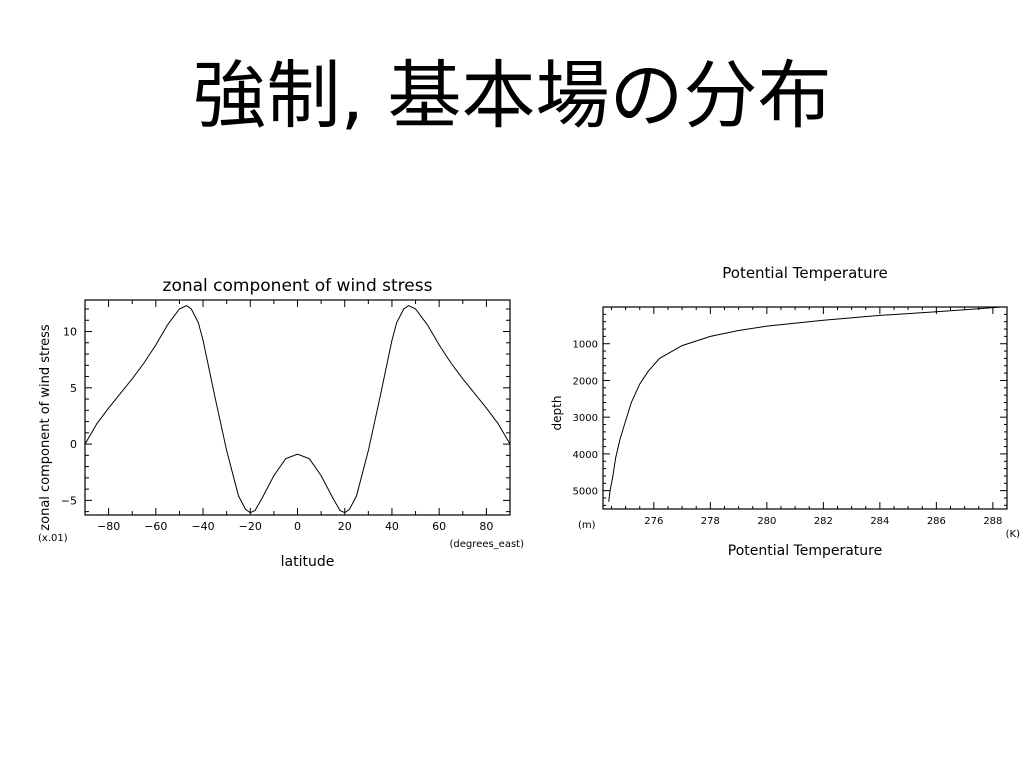 The height and width of the screenshot is (768, 1024). I want to click on x-tick-label: 282, so click(823, 521).